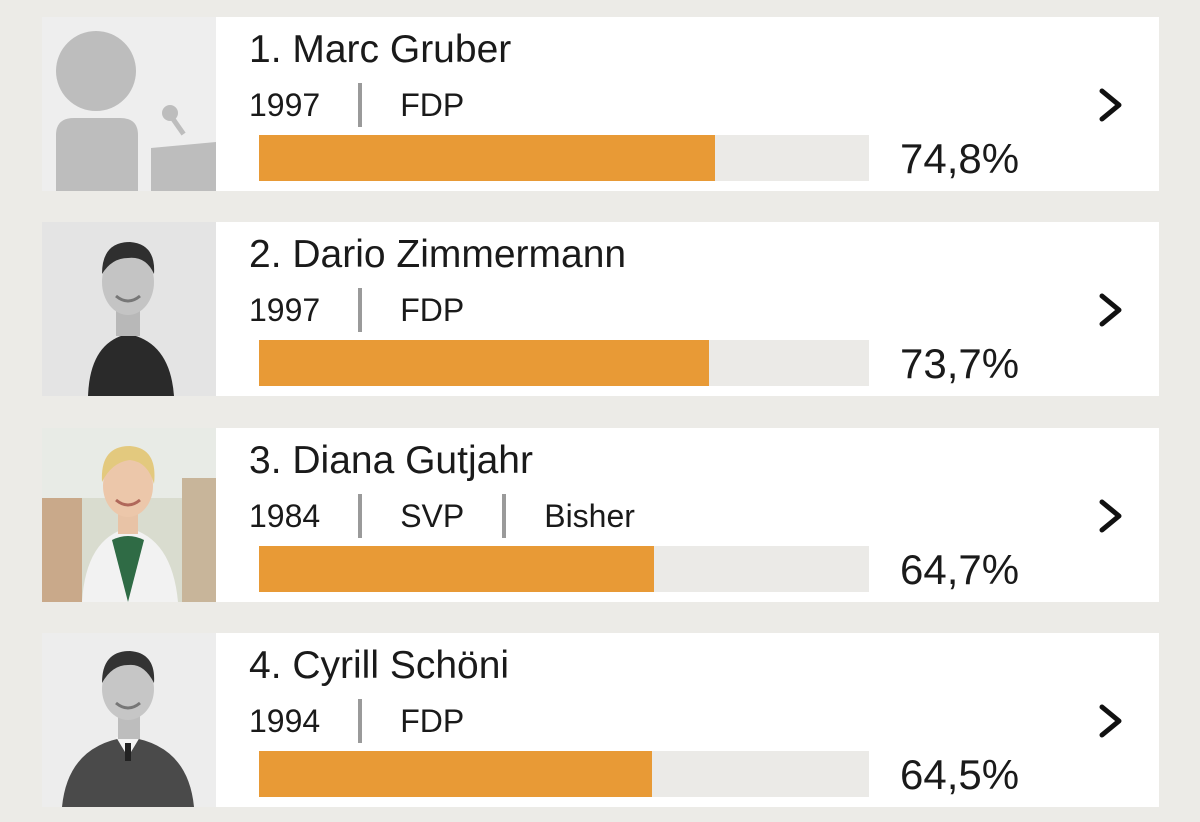 The width and height of the screenshot is (1200, 822). I want to click on candidate-status: Bisher, so click(589, 515).